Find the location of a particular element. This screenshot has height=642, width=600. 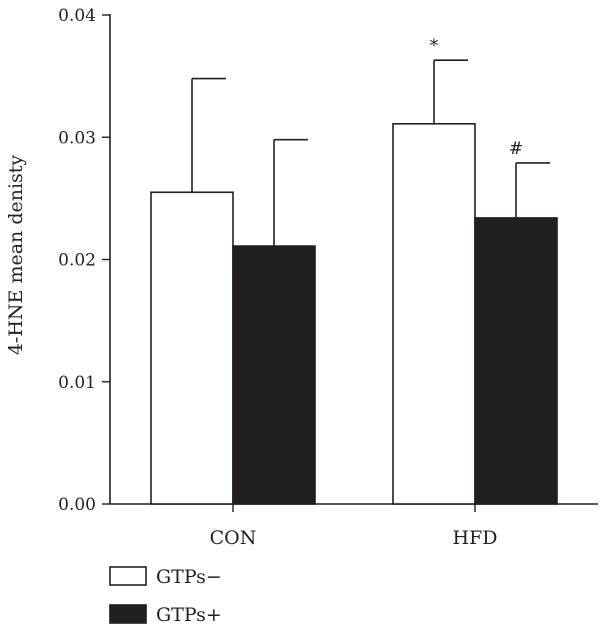

y-tick-label: 0.03 is located at coordinates (77, 138).